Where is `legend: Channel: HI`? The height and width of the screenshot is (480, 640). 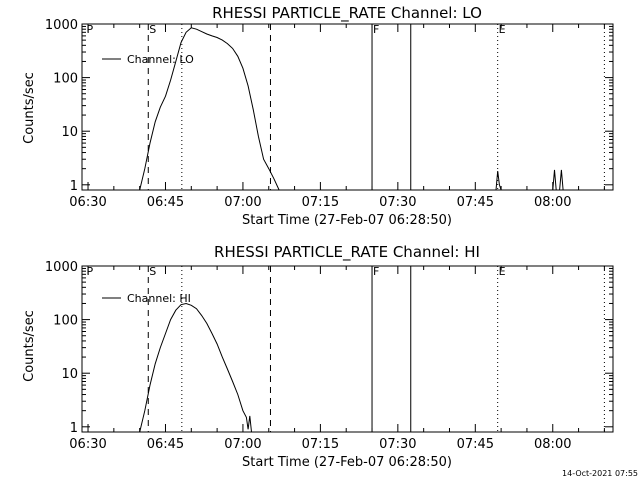 legend: Channel: HI is located at coordinates (146, 298).